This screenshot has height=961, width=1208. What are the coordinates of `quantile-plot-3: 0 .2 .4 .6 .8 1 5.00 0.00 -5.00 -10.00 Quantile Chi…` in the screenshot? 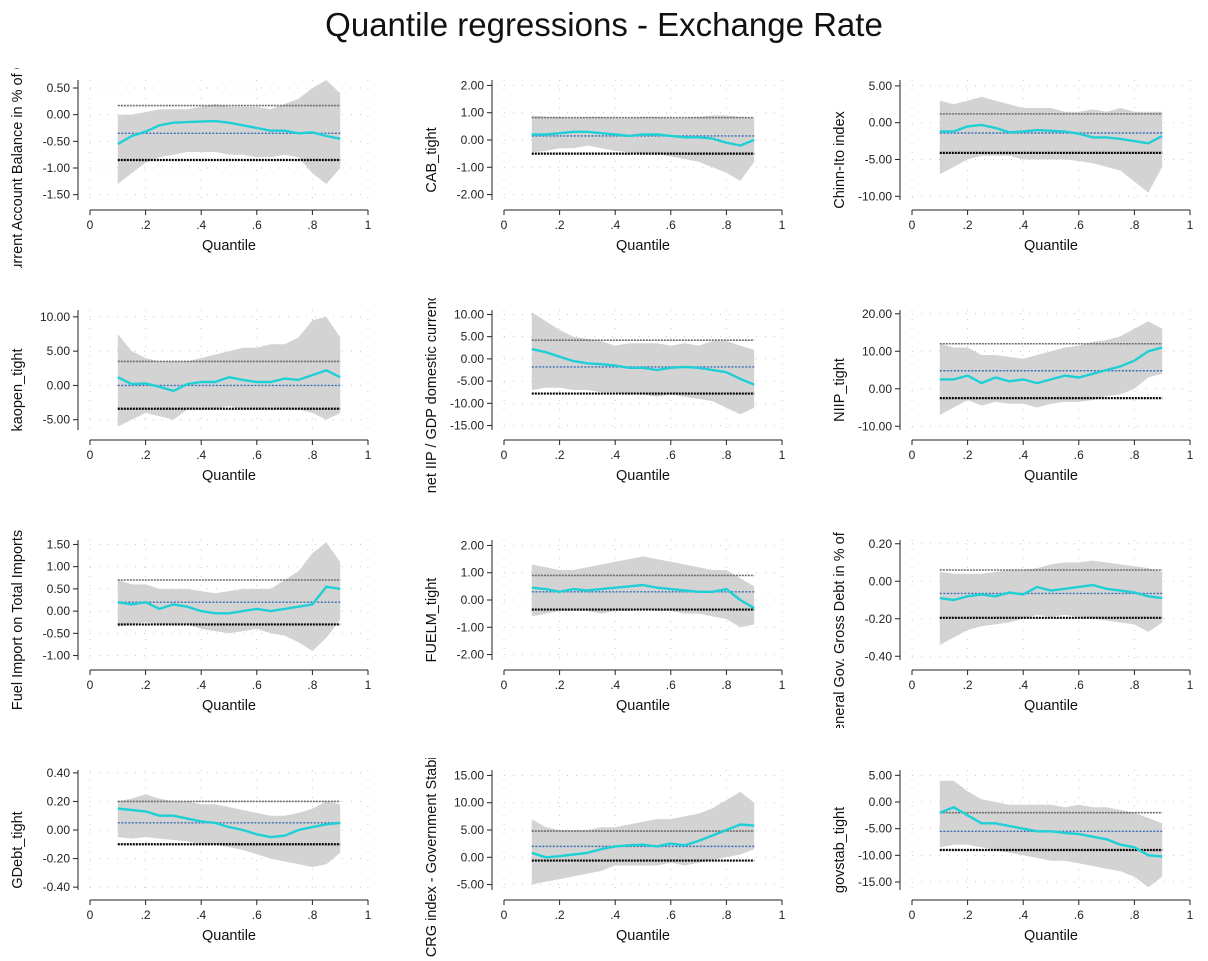 It's located at (1019, 168).